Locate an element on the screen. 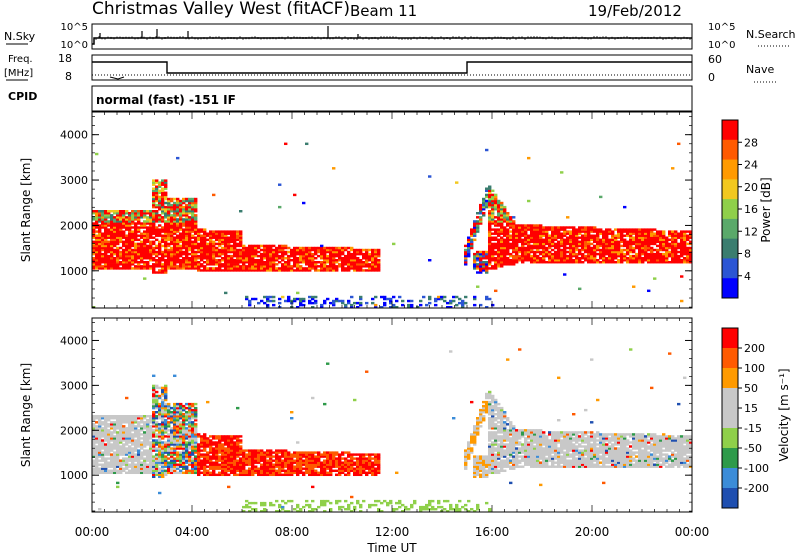  cpid-panel is located at coordinates (392, 98).